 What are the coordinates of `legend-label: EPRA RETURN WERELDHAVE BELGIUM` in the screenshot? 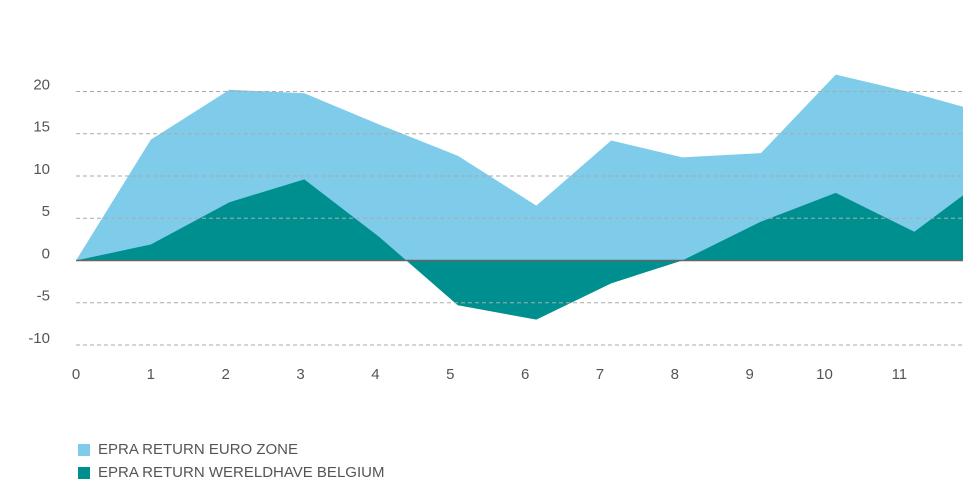 It's located at (241, 472).